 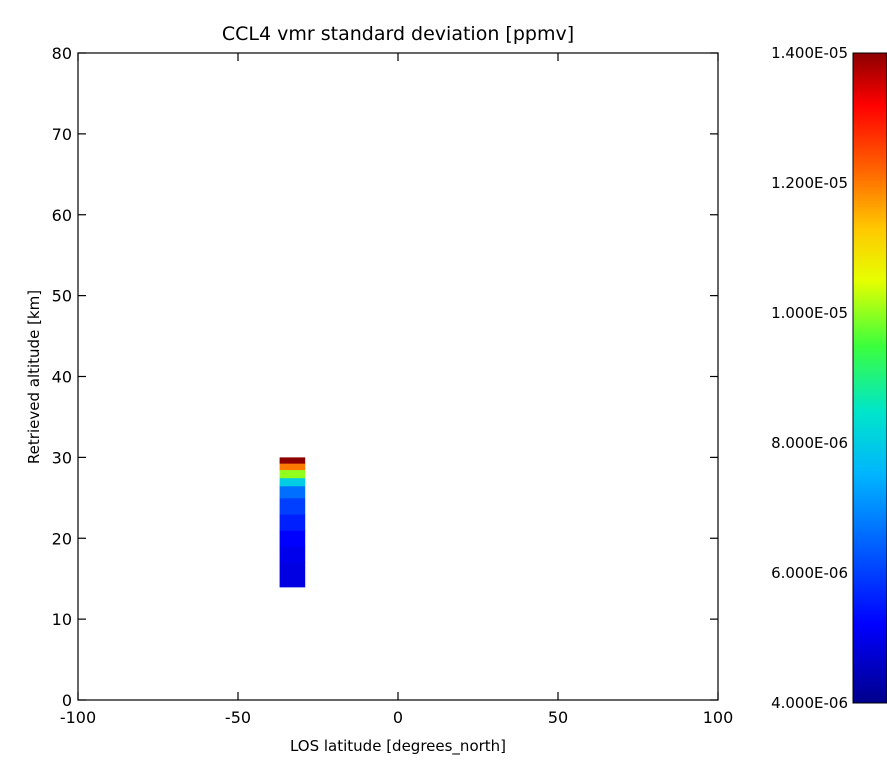 What do you see at coordinates (62, 457) in the screenshot?
I see `y-tick-label: 30` at bounding box center [62, 457].